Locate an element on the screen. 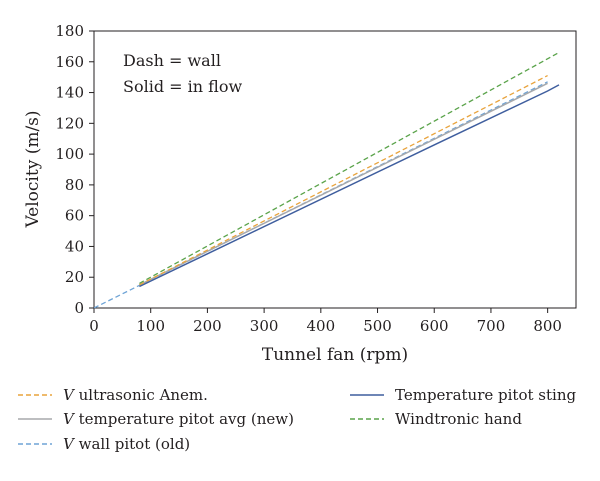 Image resolution: width=600 pixels, height=481 pixels. y-tick-label: 160 is located at coordinates (69, 62).